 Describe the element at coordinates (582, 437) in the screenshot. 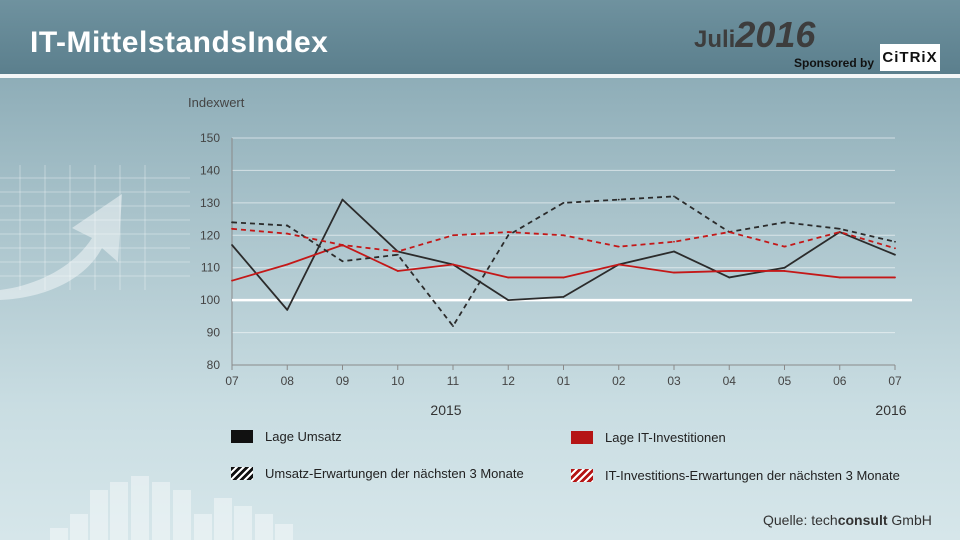

I see `legend-swatch-solid-red` at that location.